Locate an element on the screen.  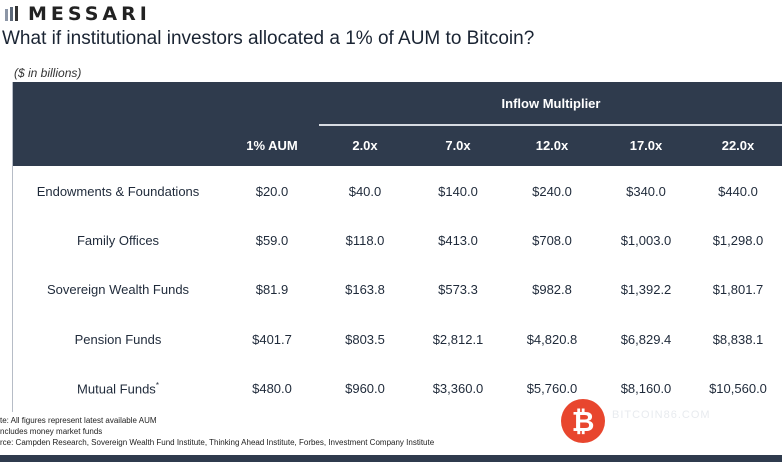
table-cell: $1,298.0 is located at coordinates (738, 241).